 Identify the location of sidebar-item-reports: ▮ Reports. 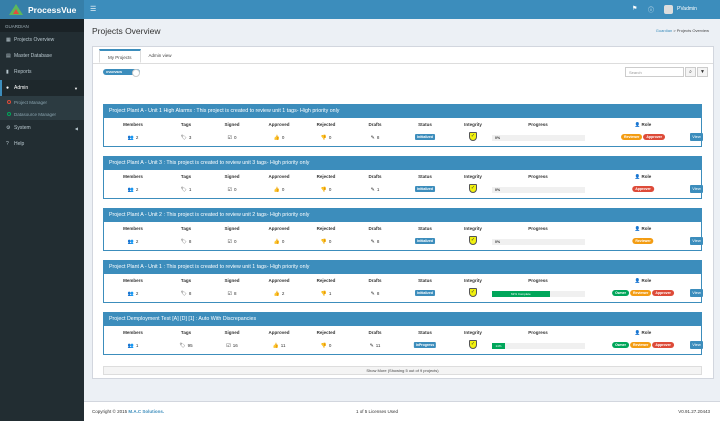
(42, 72).